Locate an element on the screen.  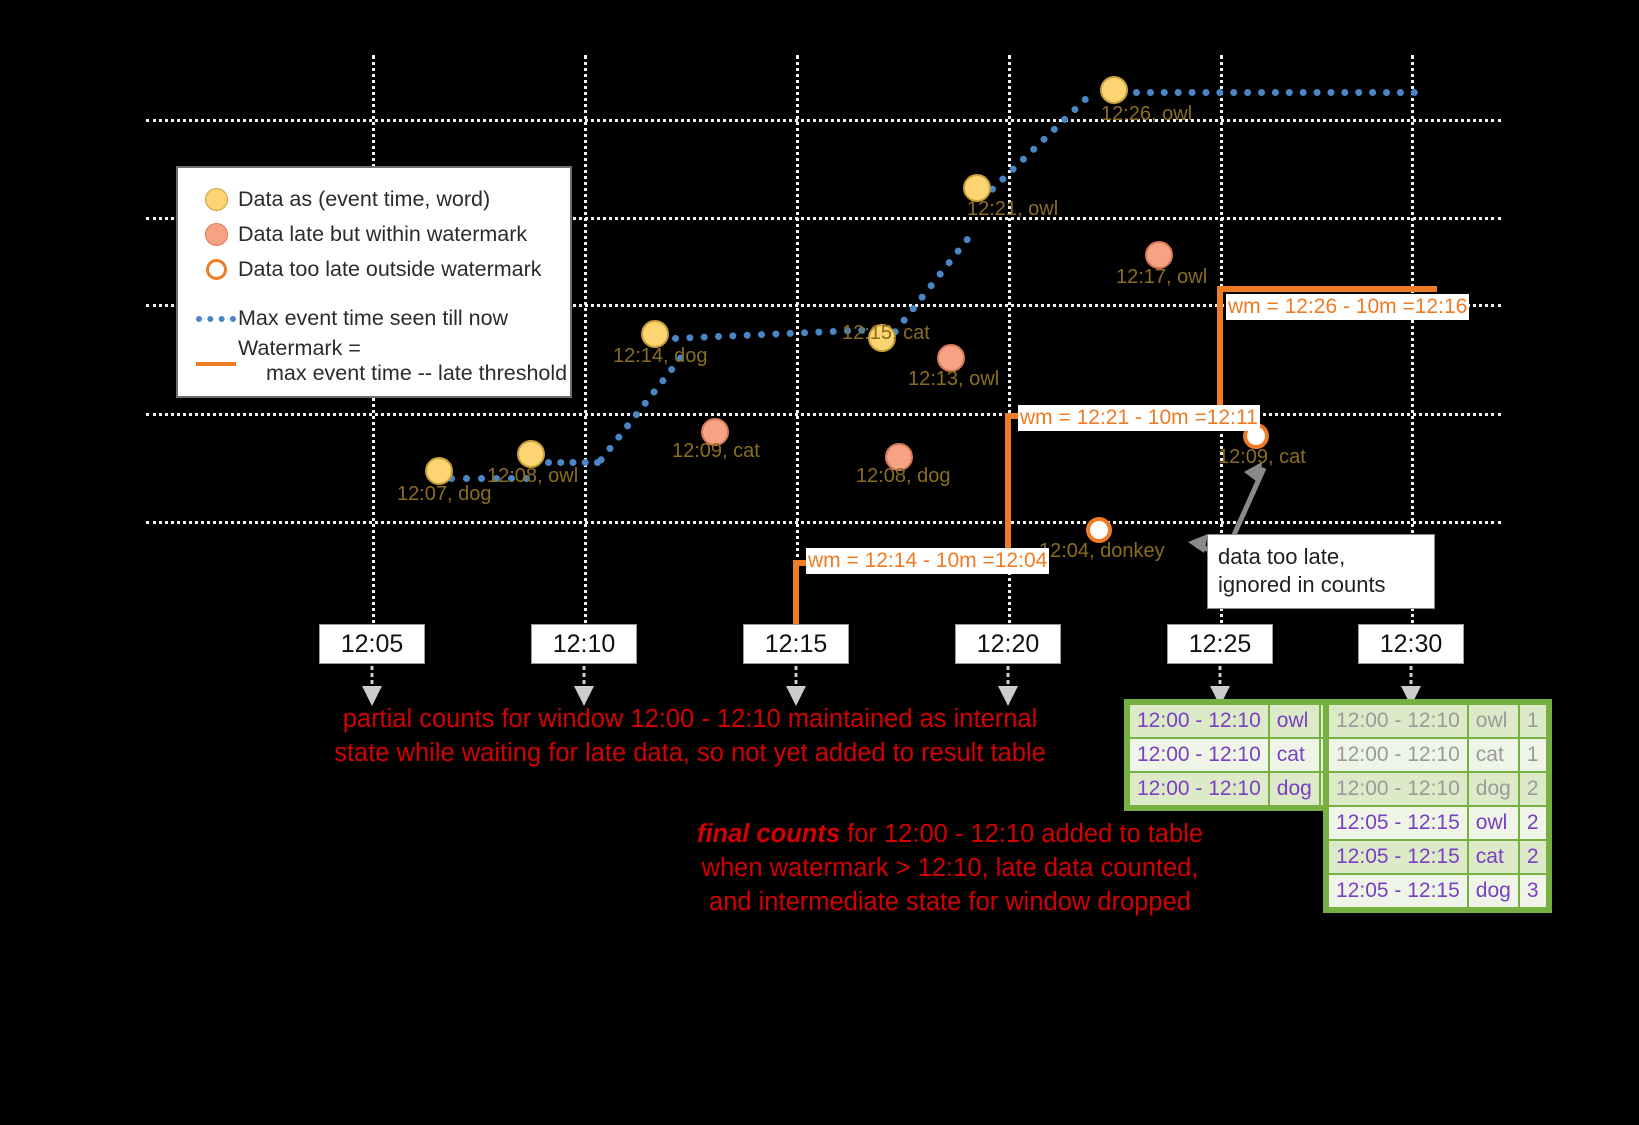
data-point-label: 12:08, owl is located at coordinates (533, 476).